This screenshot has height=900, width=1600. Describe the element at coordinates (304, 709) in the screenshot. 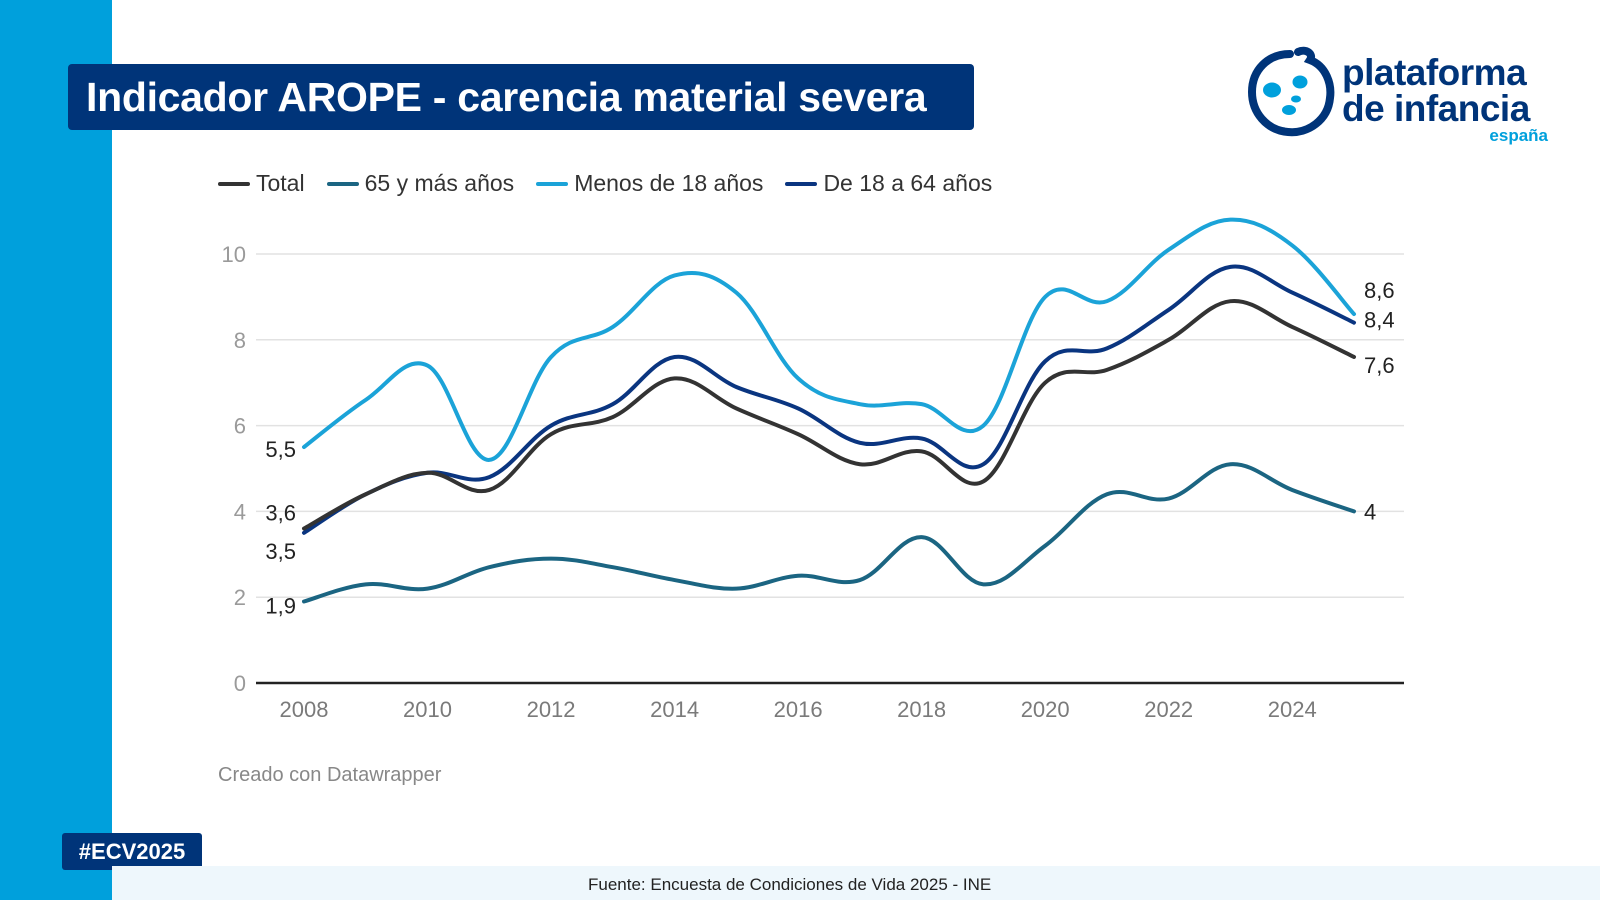

I see `x-tick-label: 2008` at that location.